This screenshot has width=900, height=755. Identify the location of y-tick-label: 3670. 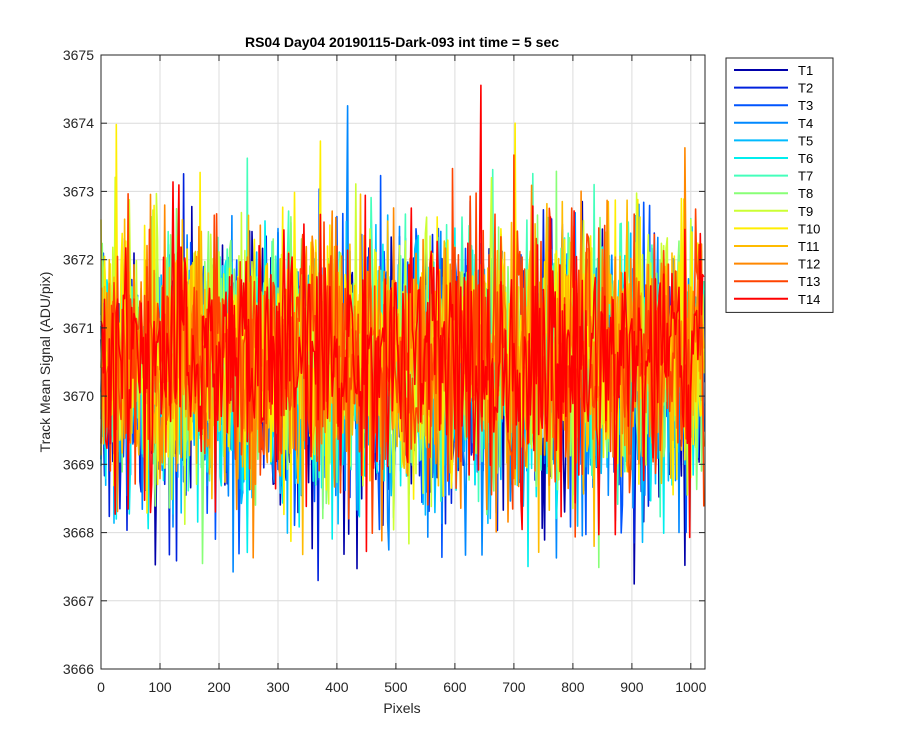
(78, 396).